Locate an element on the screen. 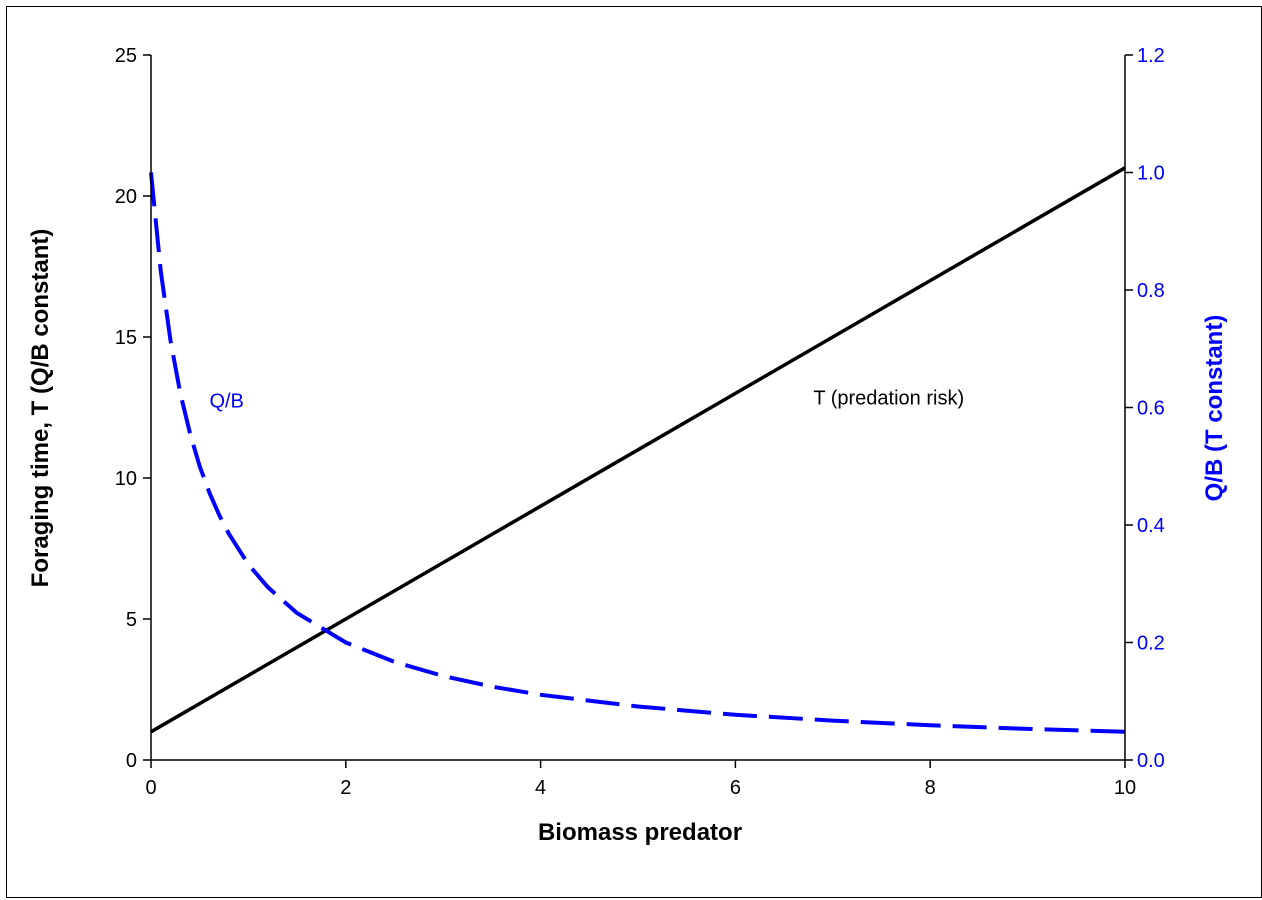  y-tick-label: 10 is located at coordinates (126, 479).